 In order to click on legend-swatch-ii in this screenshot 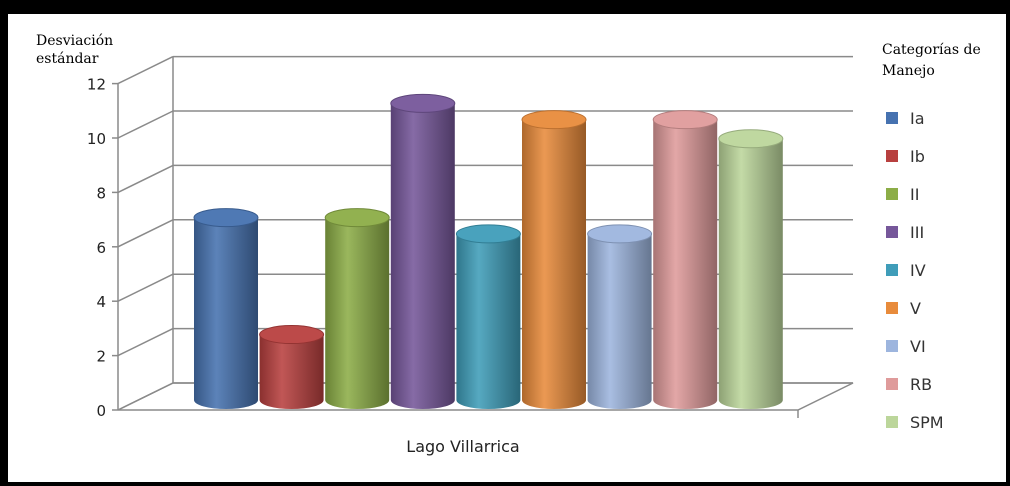, I will do `click(892, 194)`.